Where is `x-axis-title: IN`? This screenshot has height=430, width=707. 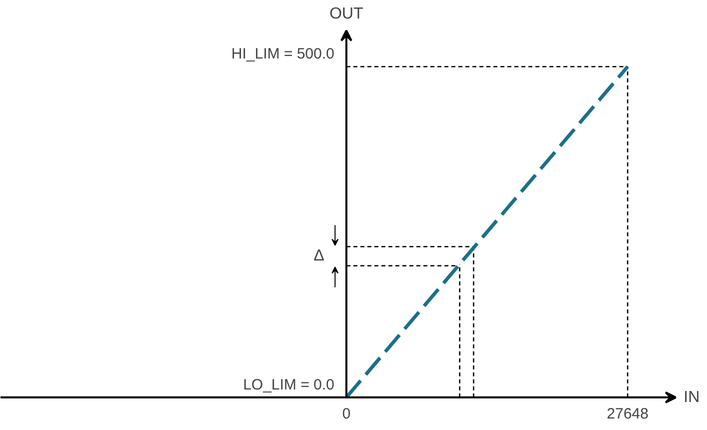 x-axis-title: IN is located at coordinates (692, 397).